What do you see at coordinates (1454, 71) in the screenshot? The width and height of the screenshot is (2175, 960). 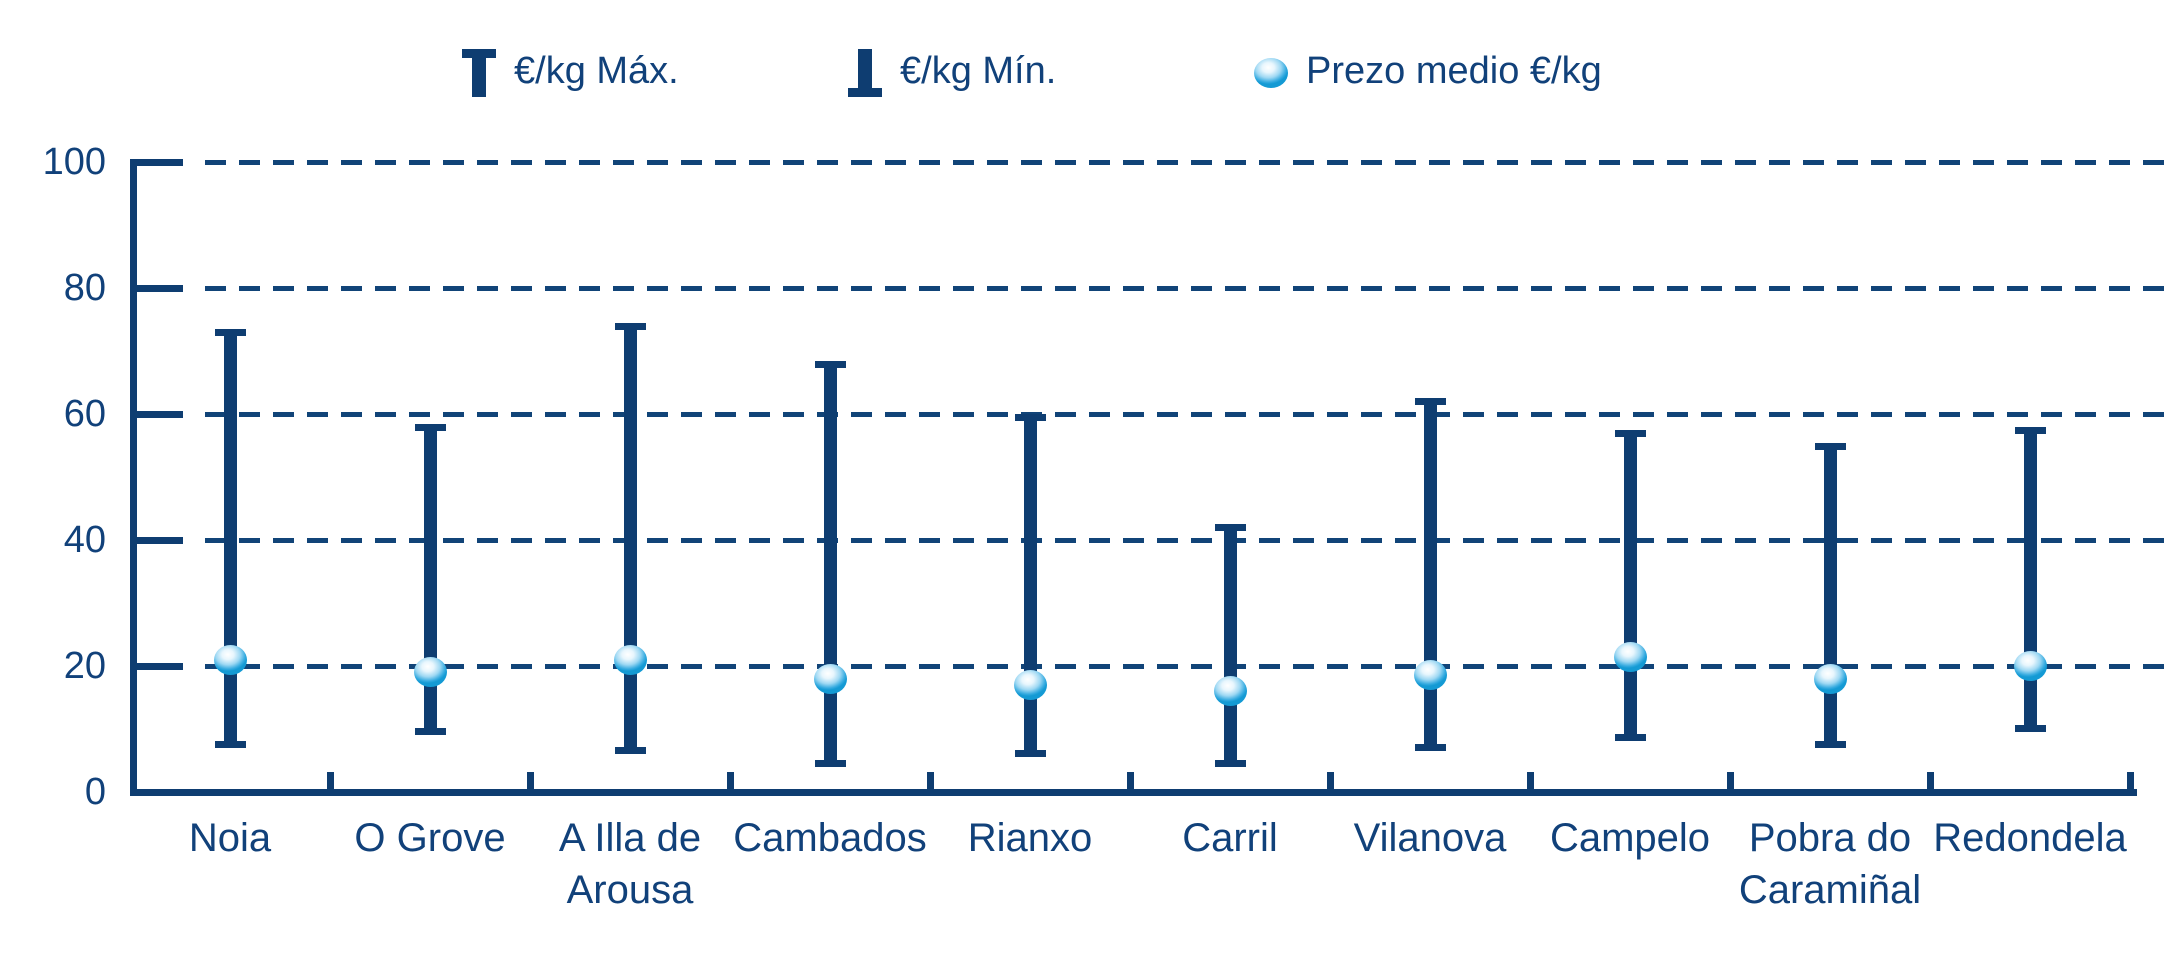 I see `legend-avg-label: Prezo medio €/kg` at bounding box center [1454, 71].